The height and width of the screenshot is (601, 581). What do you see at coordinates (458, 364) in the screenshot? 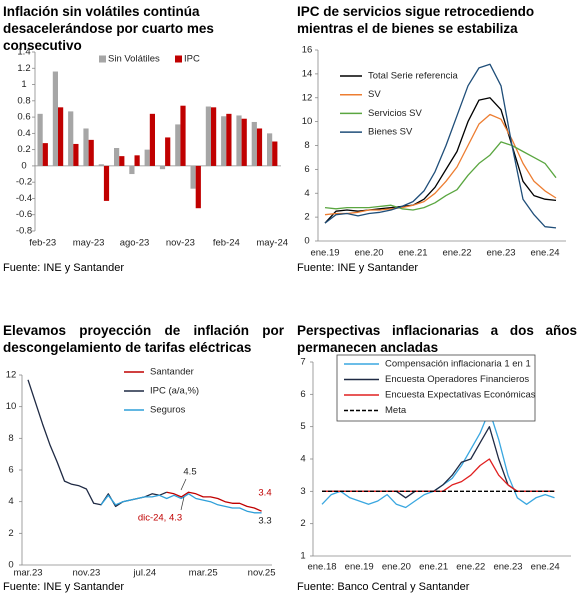
I see `legend-label: Compensación inflacionaria 1 en 1` at bounding box center [458, 364].